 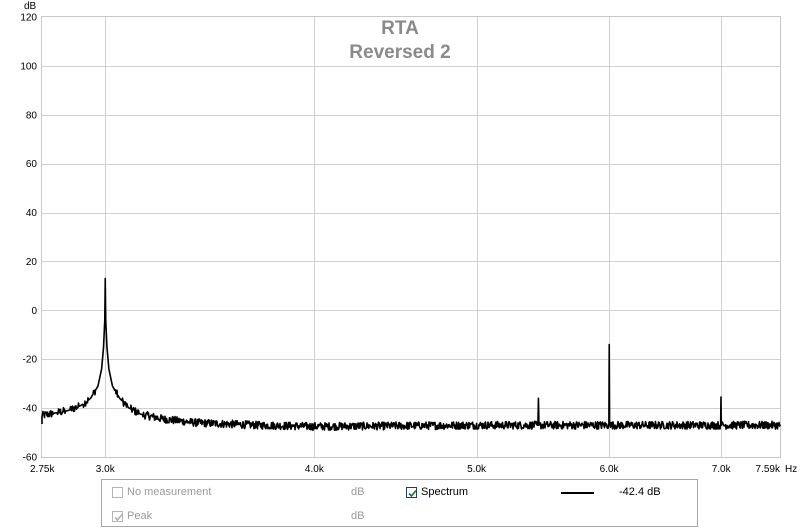 I want to click on y-tick-label: -40, so click(x=30, y=409).